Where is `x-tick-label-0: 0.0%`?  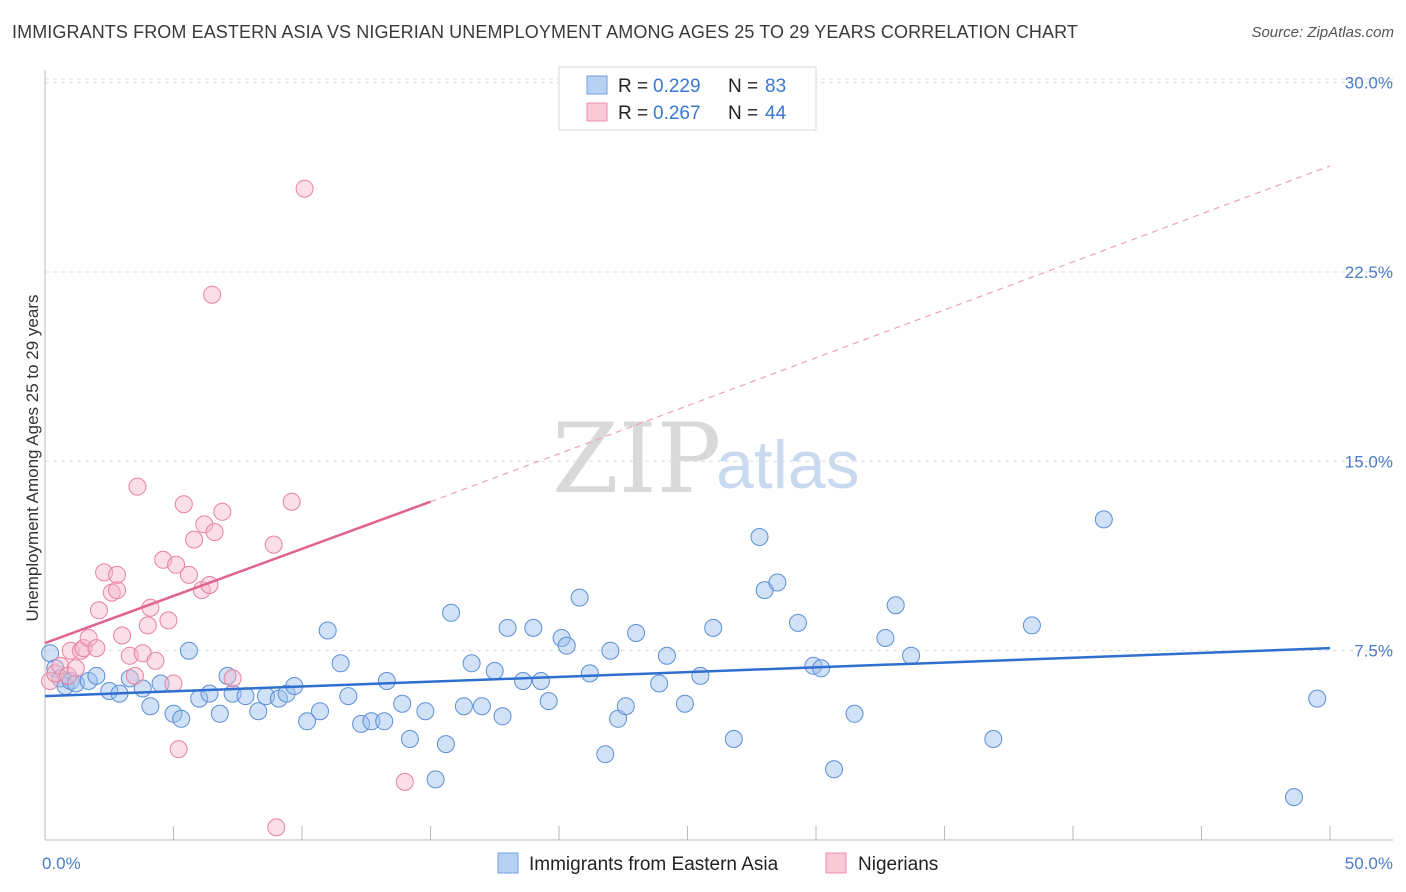 x-tick-label-0: 0.0% is located at coordinates (61, 863).